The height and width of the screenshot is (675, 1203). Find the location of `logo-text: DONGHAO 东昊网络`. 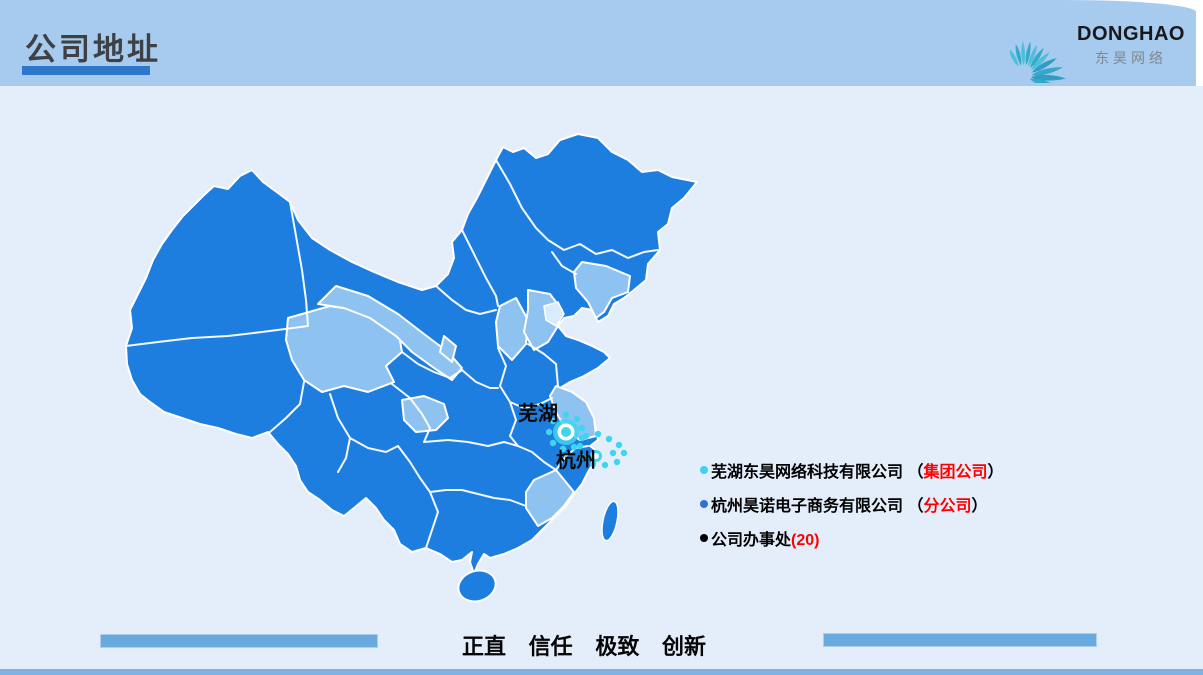

logo-text: DONGHAO 东昊网络 is located at coordinates (1131, 45).